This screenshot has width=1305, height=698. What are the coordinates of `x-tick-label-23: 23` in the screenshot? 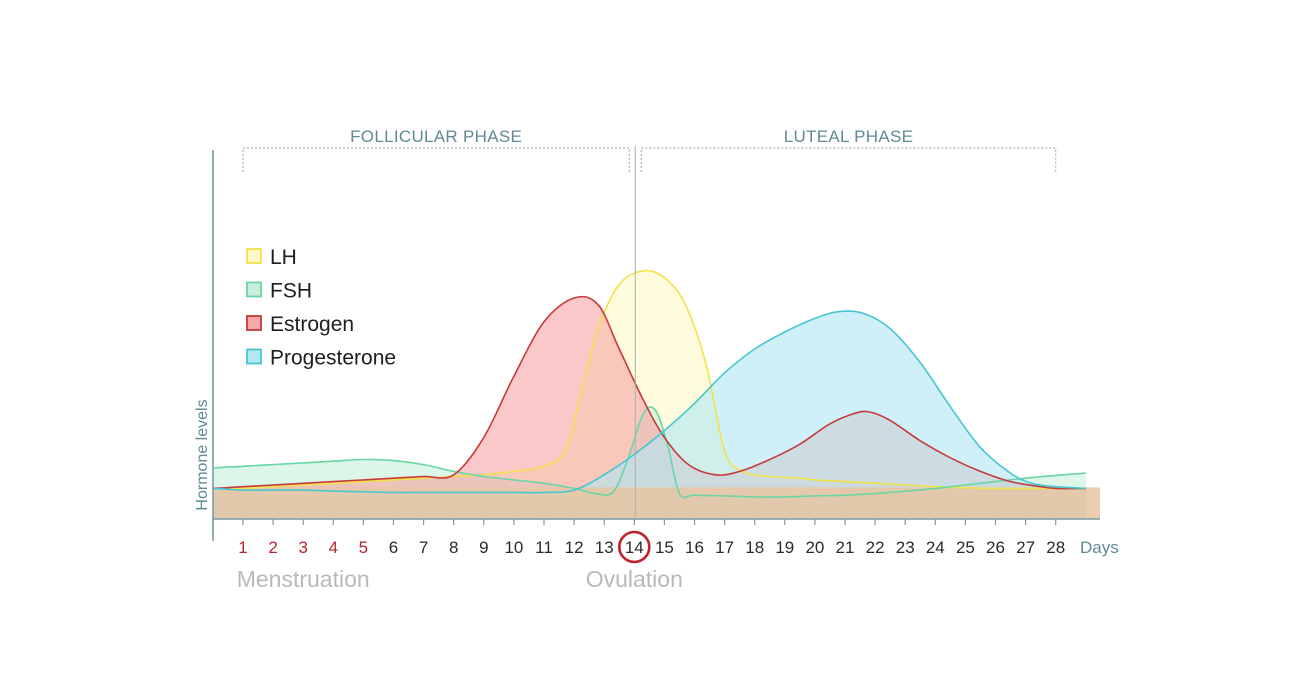 It's located at (905, 547).